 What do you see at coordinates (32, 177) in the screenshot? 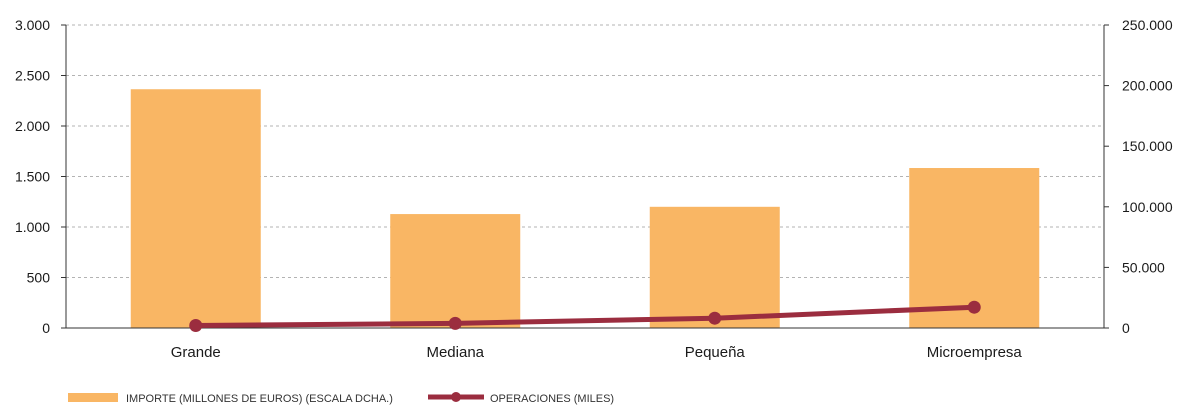
I see `left-tick-label: 1.500` at bounding box center [32, 177].